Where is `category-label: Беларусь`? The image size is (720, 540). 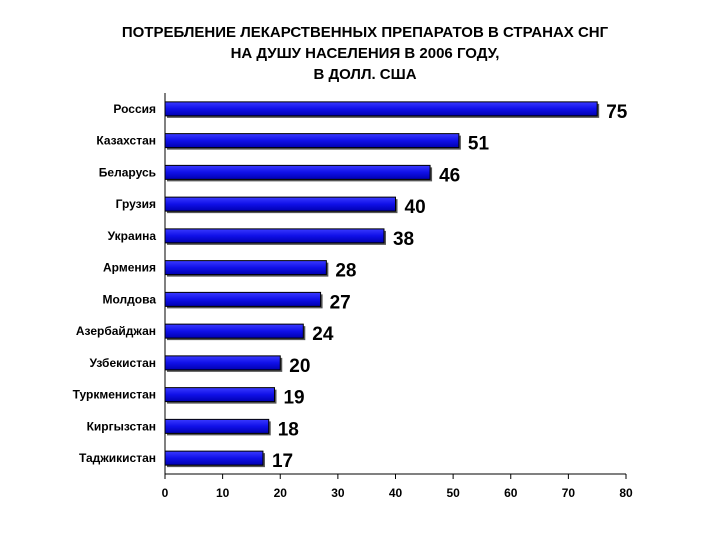
category-label: Беларусь is located at coordinates (127, 172).